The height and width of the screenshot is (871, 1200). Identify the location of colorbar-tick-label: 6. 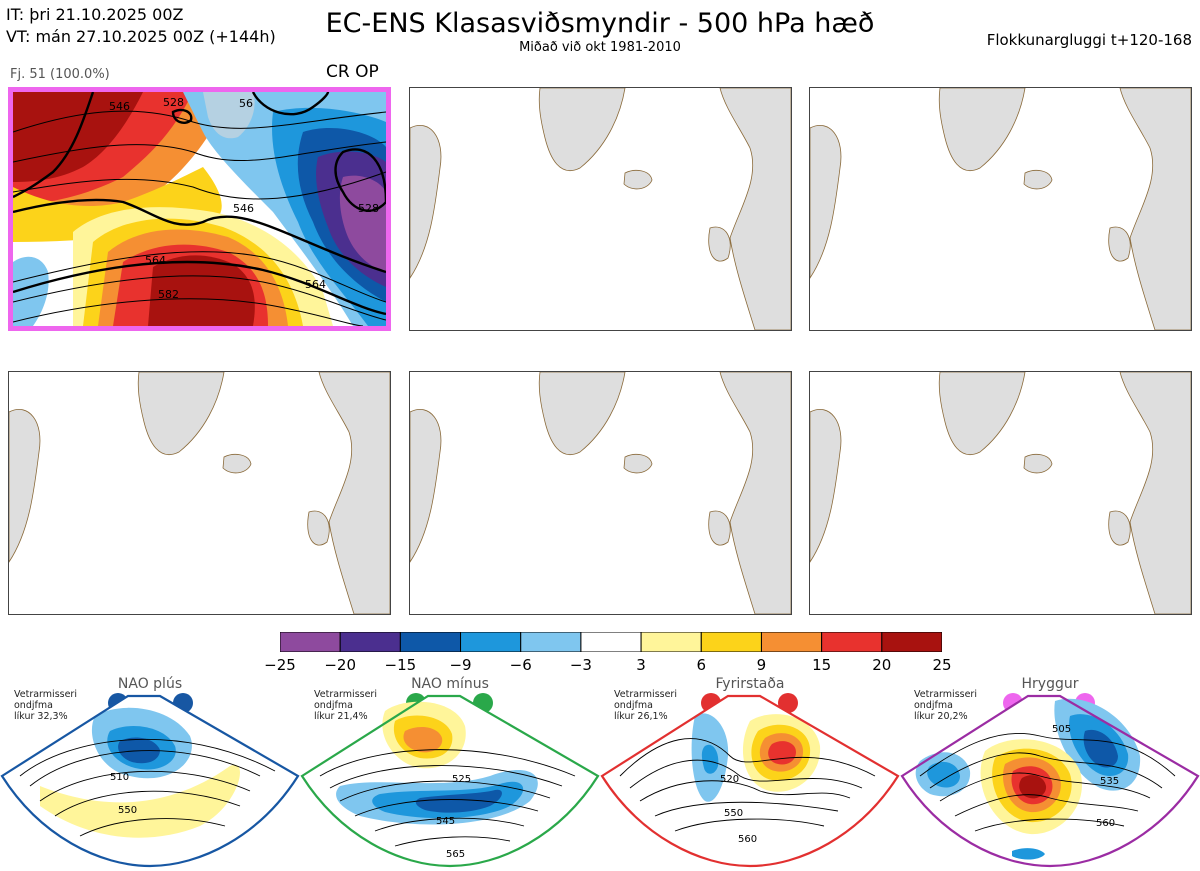
(701, 665).